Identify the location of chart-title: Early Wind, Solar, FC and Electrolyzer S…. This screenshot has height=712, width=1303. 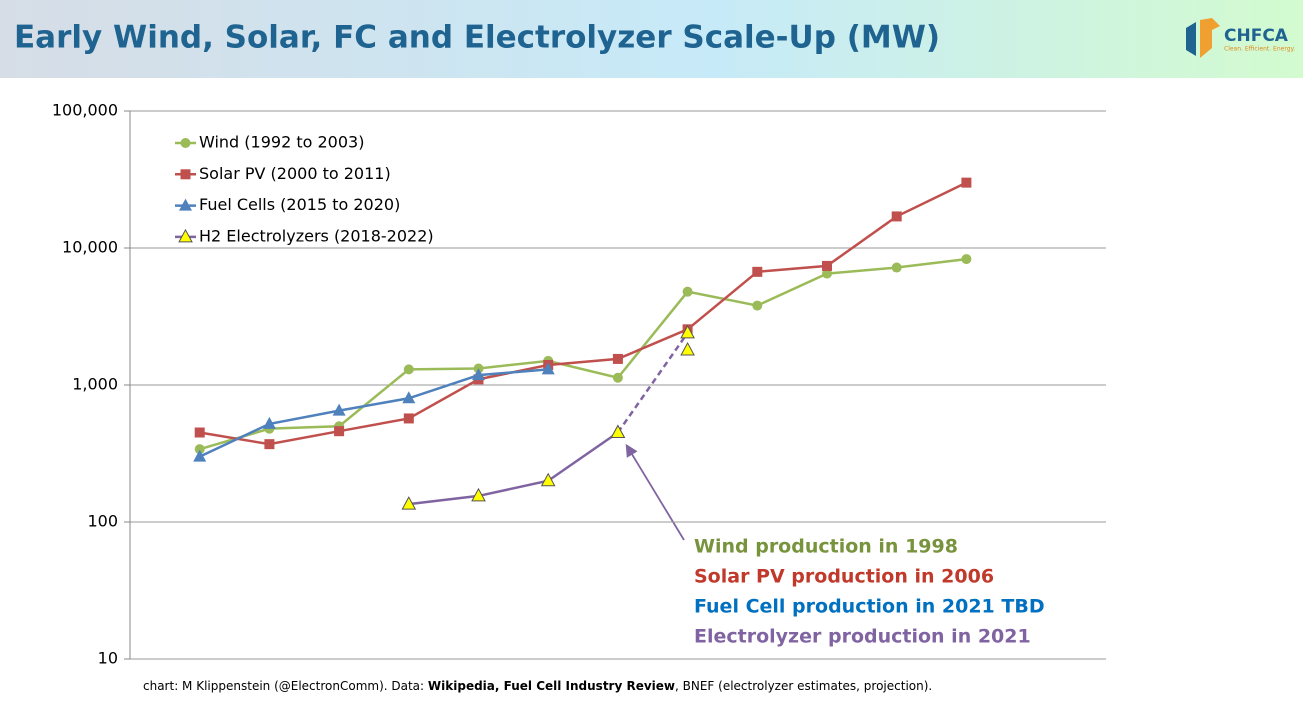
(477, 38).